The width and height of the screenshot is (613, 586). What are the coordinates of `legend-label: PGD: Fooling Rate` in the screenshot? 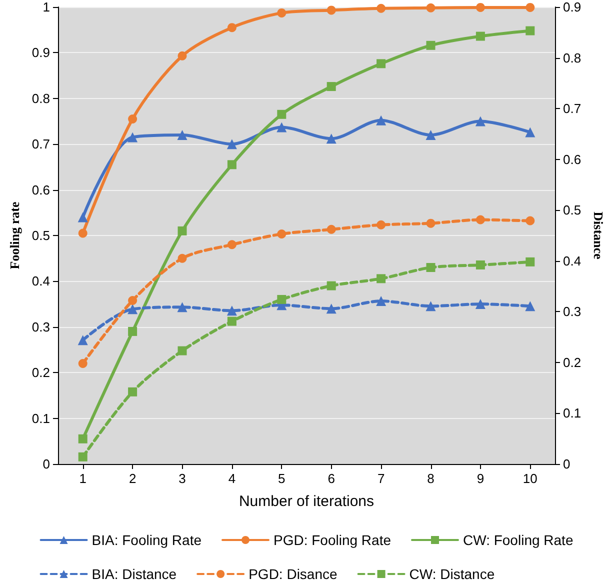 It's located at (333, 540).